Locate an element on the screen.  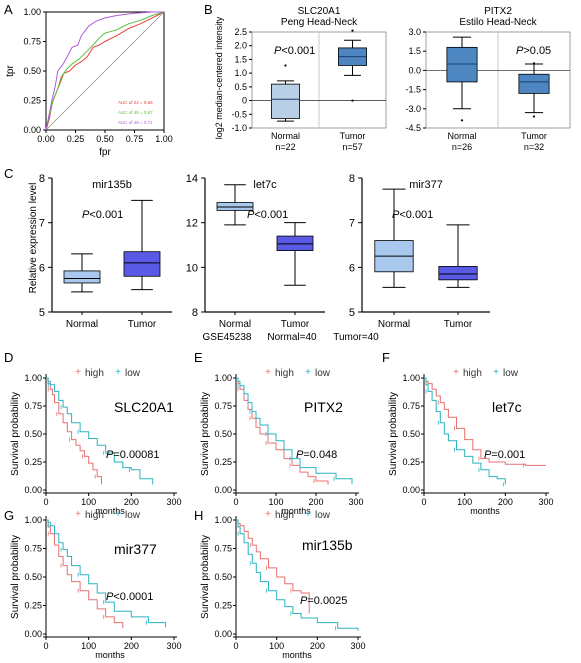
roc-x-axis-label: fpr is located at coordinates (105, 152).